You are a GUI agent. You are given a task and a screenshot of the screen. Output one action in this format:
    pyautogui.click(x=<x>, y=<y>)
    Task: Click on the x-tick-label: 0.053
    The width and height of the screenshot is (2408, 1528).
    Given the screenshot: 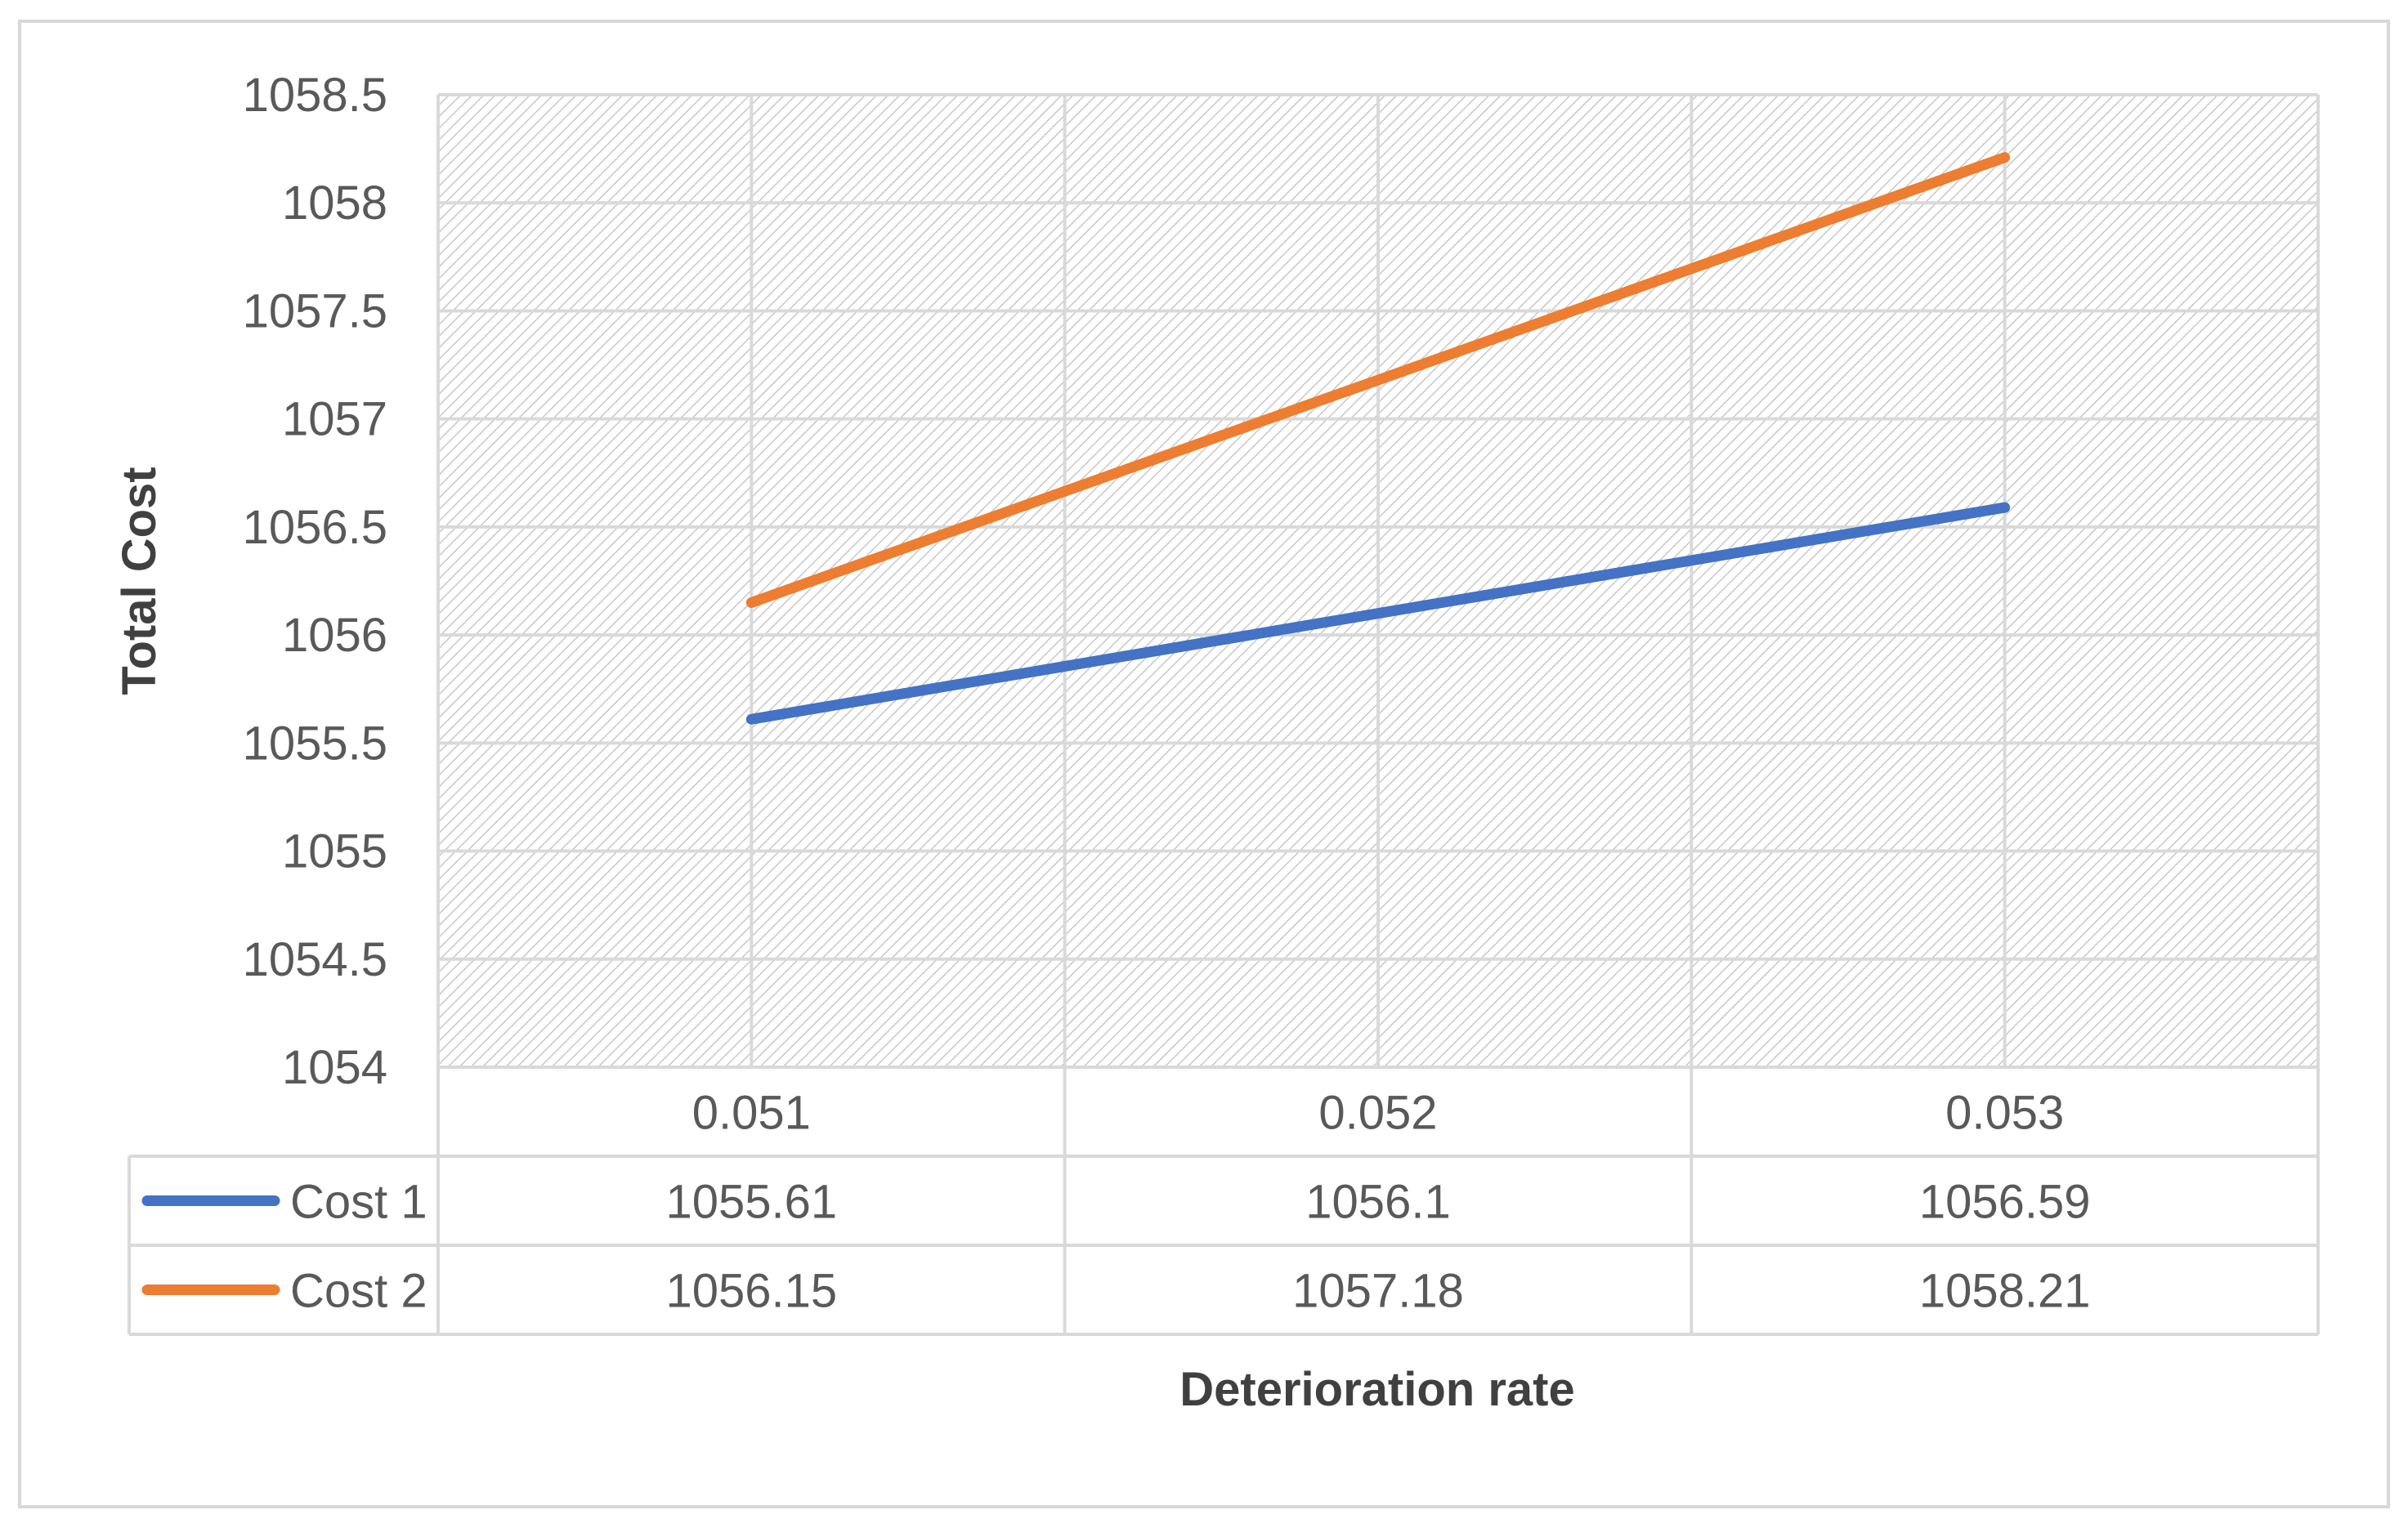 What is the action you would take?
    pyautogui.click(x=2005, y=1113)
    